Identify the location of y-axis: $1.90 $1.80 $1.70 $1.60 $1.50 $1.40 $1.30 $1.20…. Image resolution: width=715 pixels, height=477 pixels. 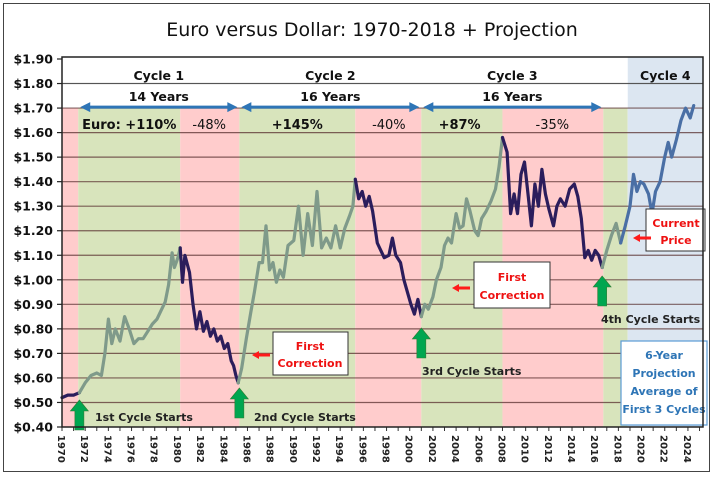
(37, 243).